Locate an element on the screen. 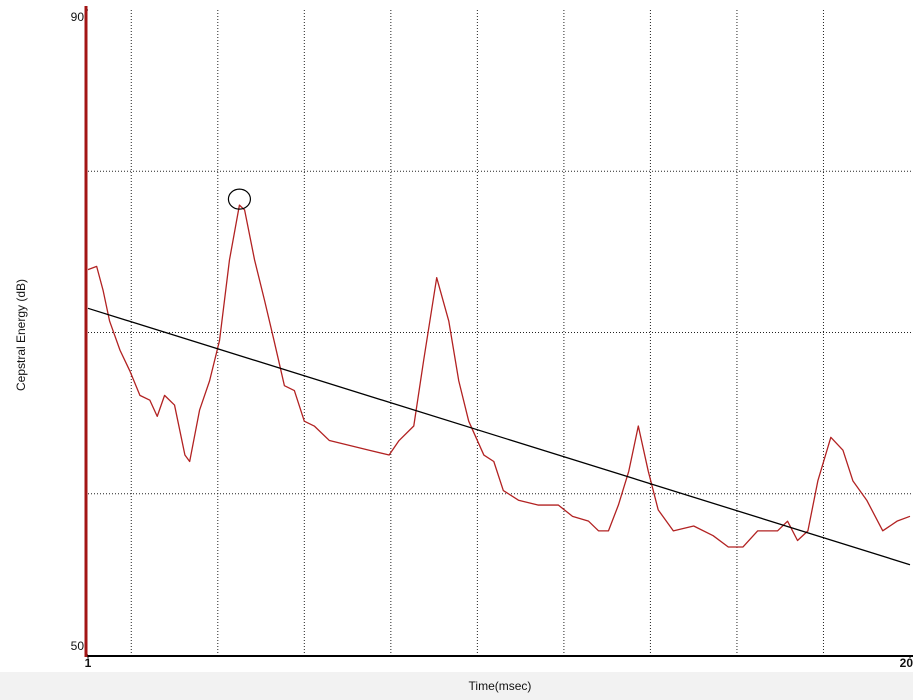  y-tick-label: 50 is located at coordinates (78, 646).